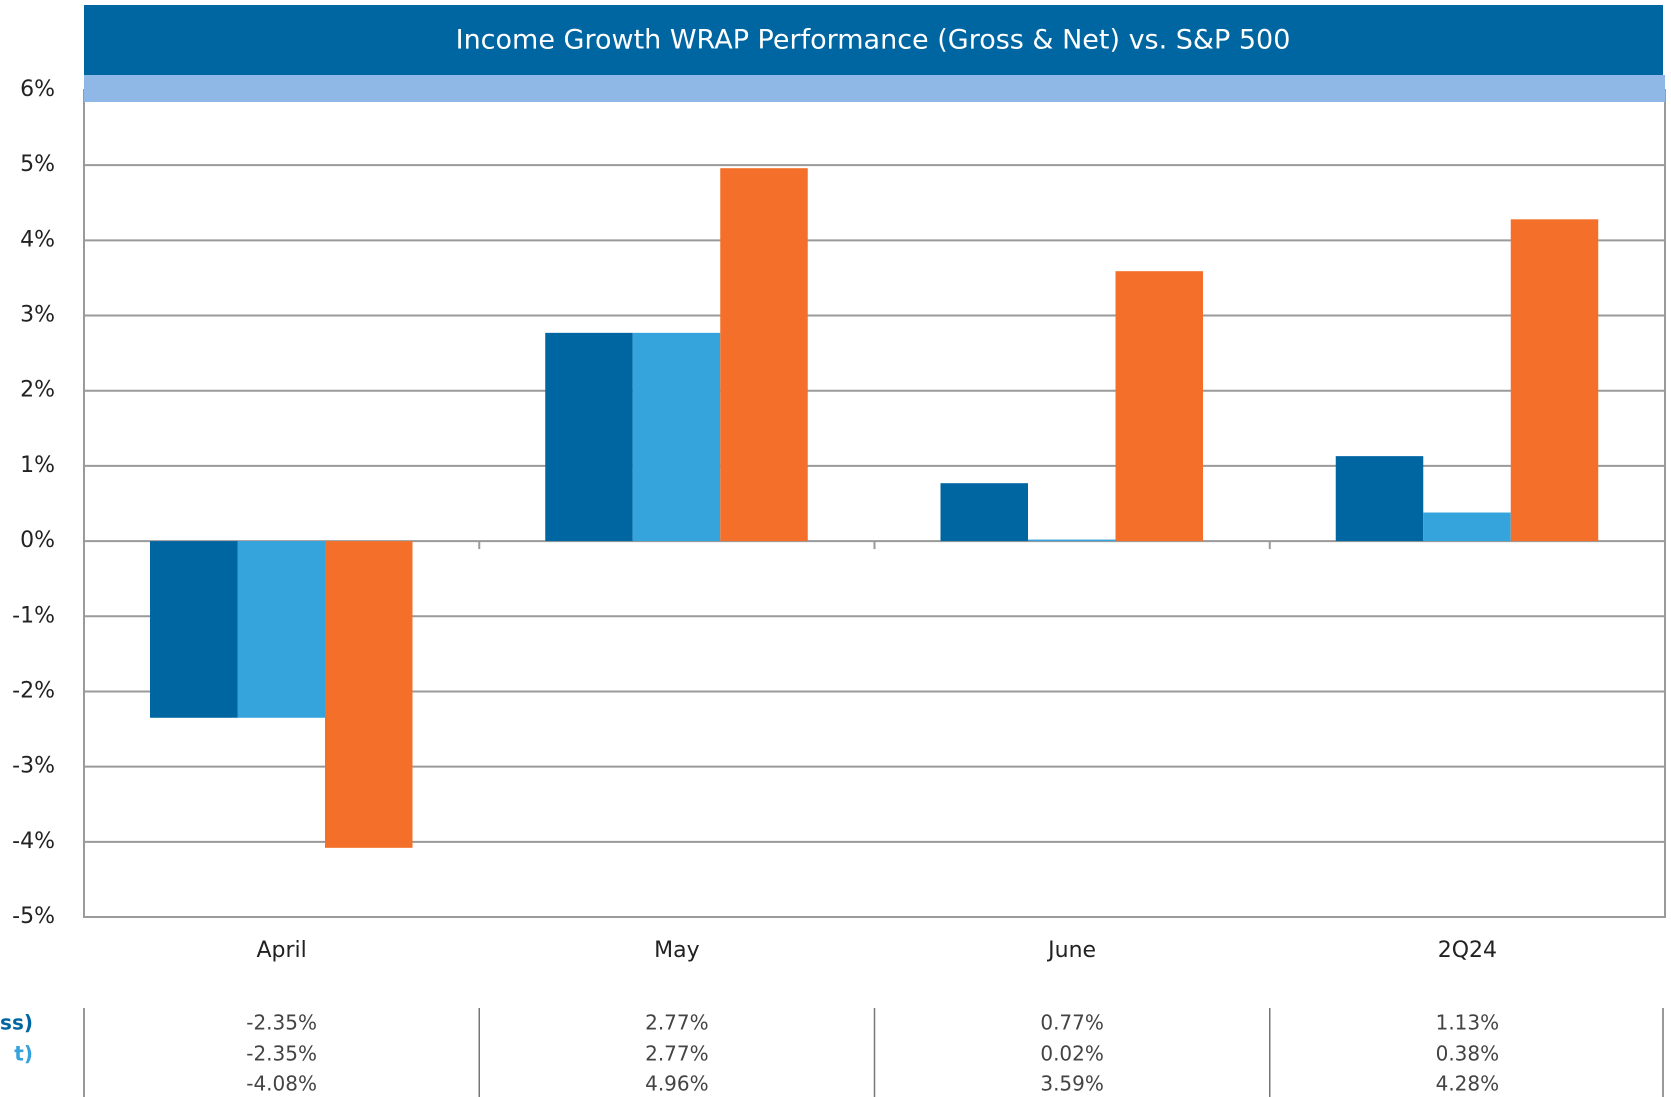 The image size is (1671, 1097). What do you see at coordinates (1071, 950) in the screenshot?
I see `x-tick-label: June` at bounding box center [1071, 950].